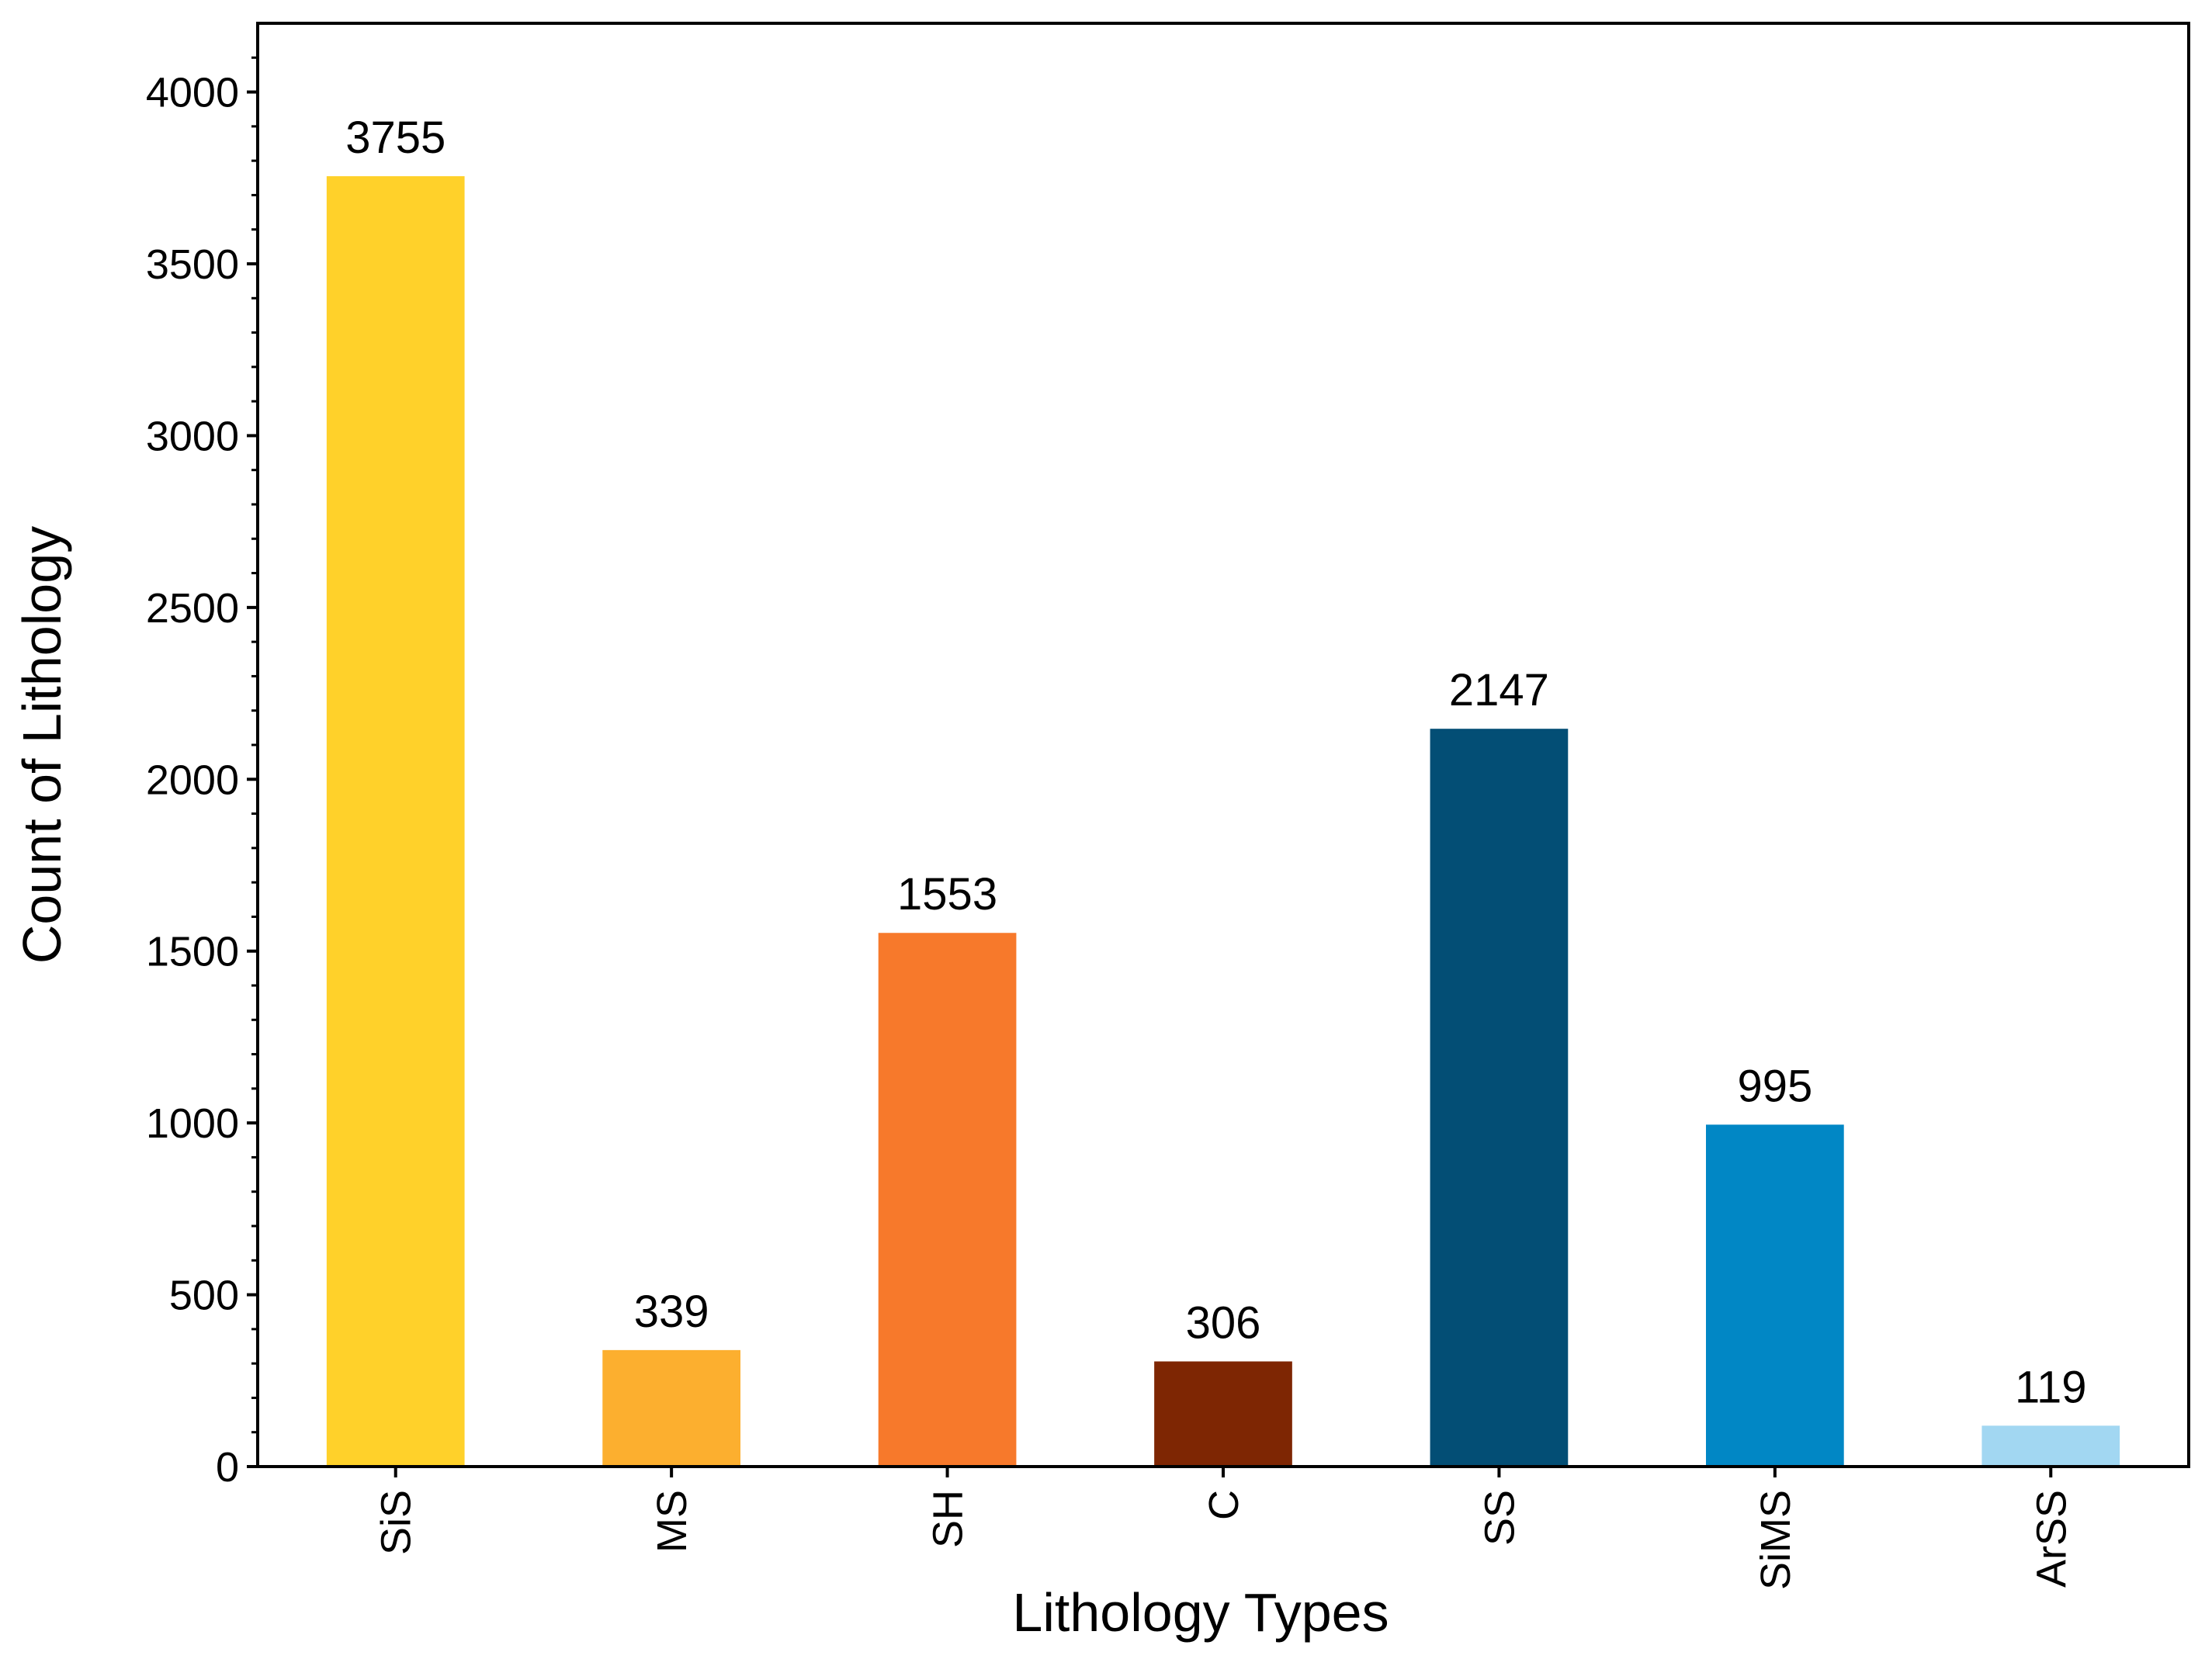 This screenshot has height=1666, width=2212. I want to click on bar-sims, so click(1775, 1296).